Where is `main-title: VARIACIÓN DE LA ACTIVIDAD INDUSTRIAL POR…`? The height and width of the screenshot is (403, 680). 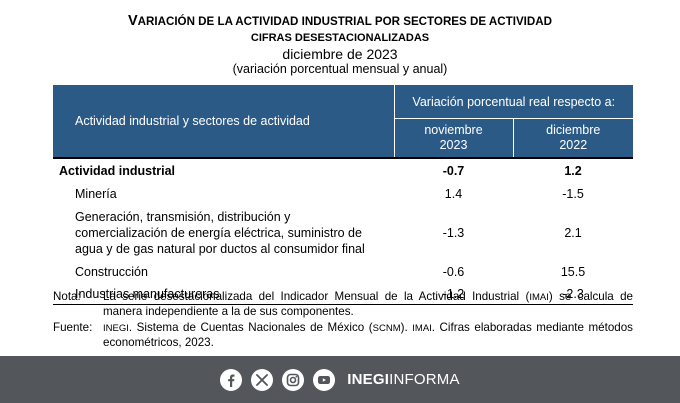
main-title: VARIACIÓN DE LA ACTIVIDAD INDUSTRIAL POR… is located at coordinates (340, 21).